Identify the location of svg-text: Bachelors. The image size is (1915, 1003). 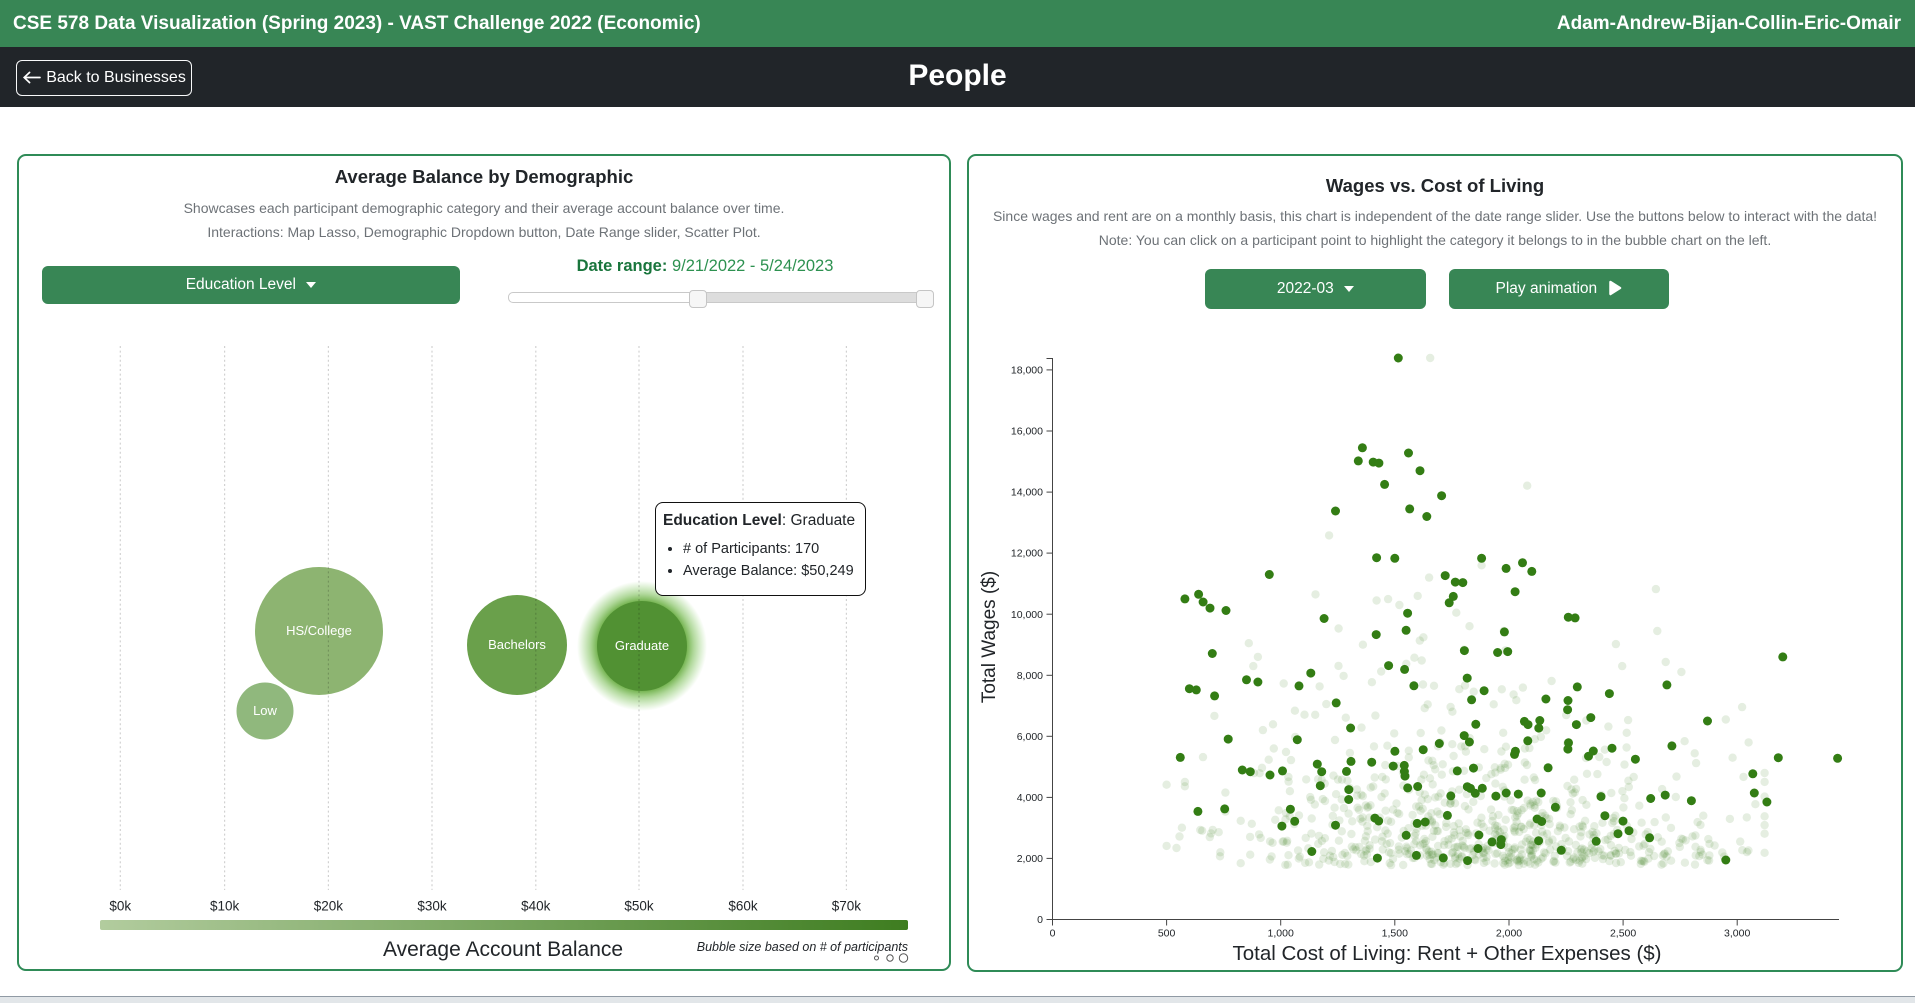
(517, 644).